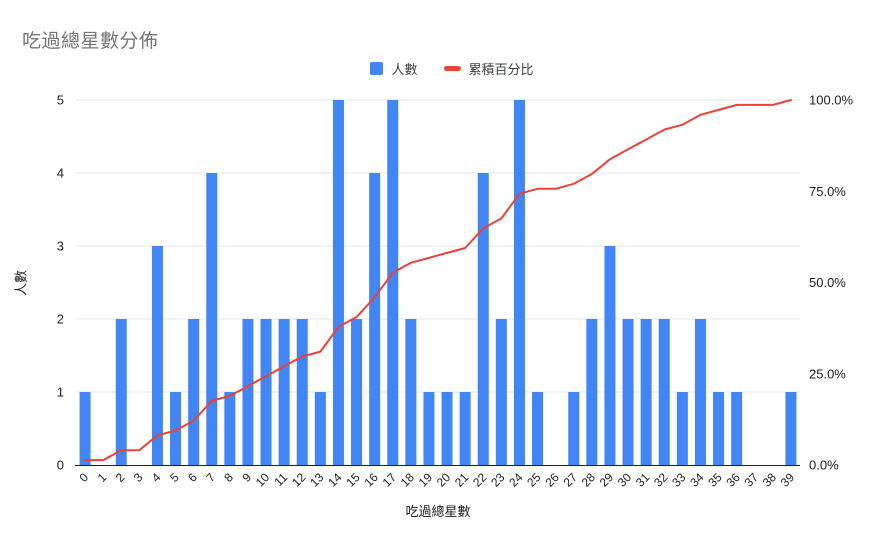 This screenshot has height=533, width=876. Describe the element at coordinates (60, 283) in the screenshot. I see `left-axis-labels: 0 1 2 3 4 5` at that location.